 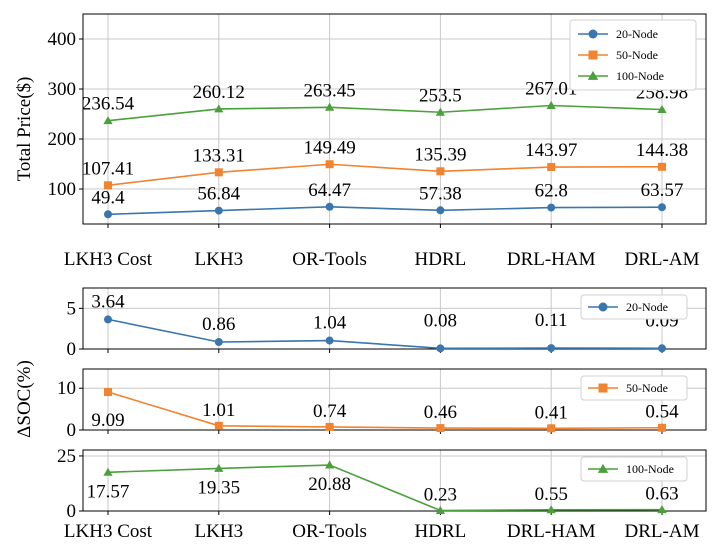 What do you see at coordinates (634, 388) in the screenshot?
I see `legend: 50-Node` at bounding box center [634, 388].